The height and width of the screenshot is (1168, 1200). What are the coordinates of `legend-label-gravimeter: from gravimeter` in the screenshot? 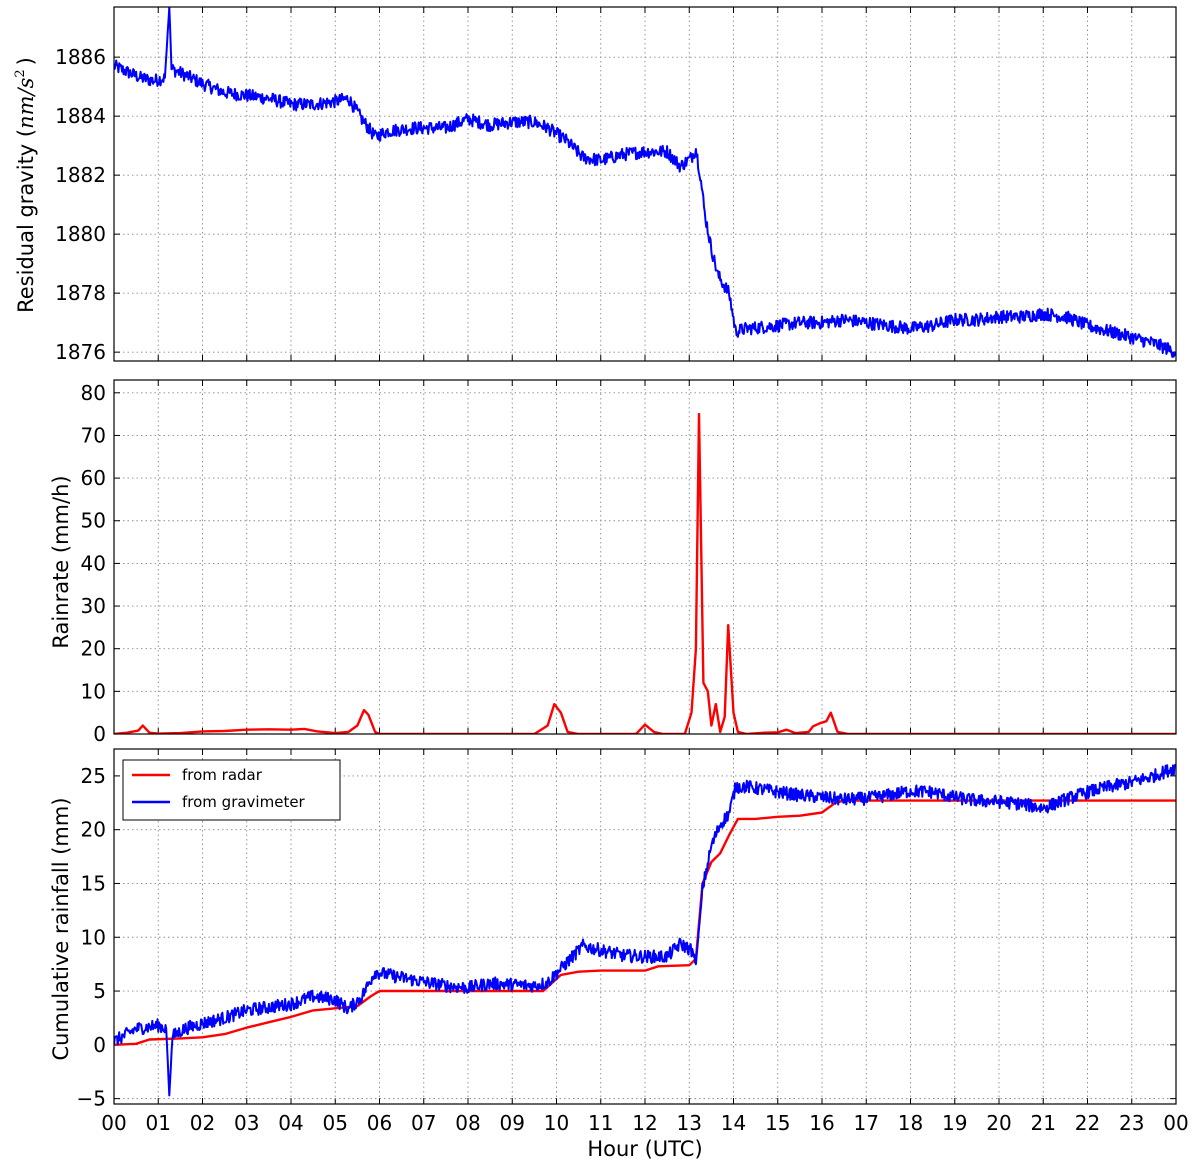 It's located at (244, 802).